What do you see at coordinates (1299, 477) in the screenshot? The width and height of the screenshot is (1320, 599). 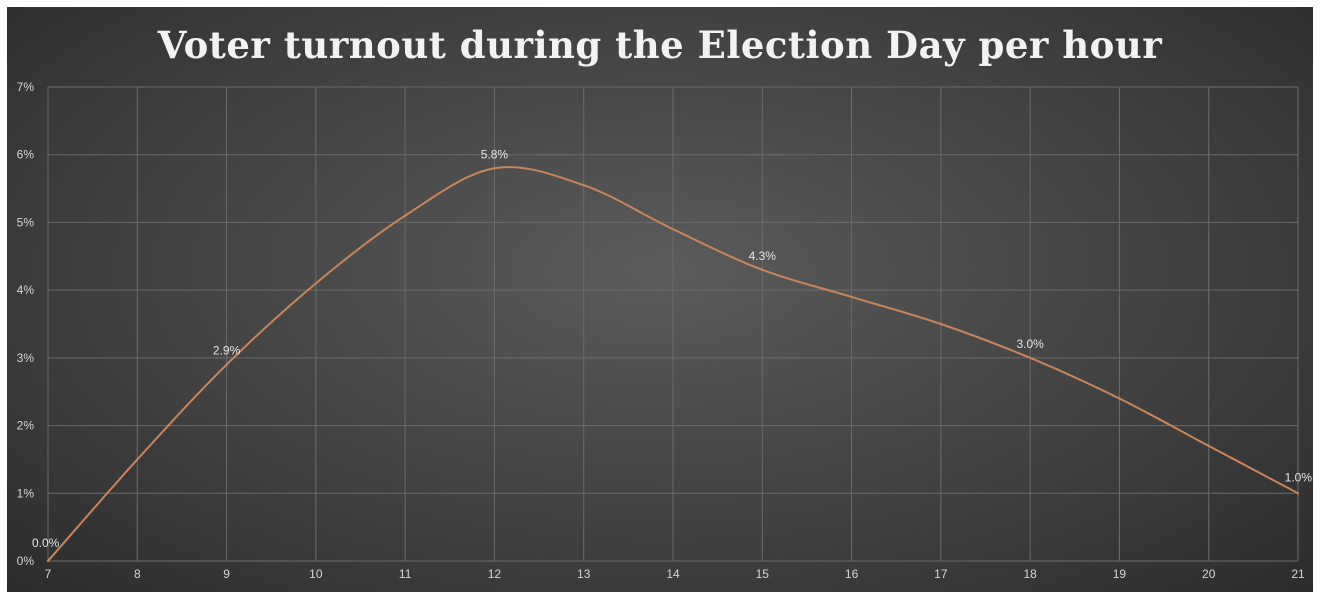 I see `data-label: 1.0%` at bounding box center [1299, 477].